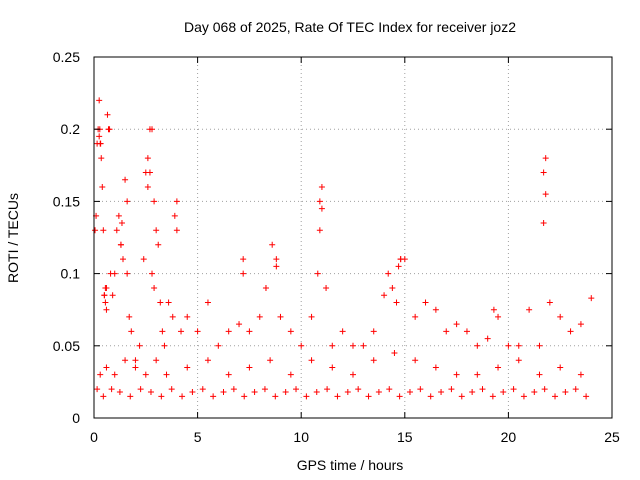 The width and height of the screenshot is (640, 480). What do you see at coordinates (301, 437) in the screenshot?
I see `x-tick-label: 10` at bounding box center [301, 437].